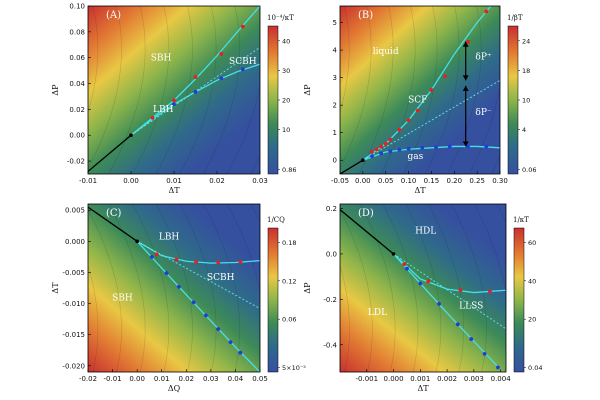 The height and width of the screenshot is (400, 600). Describe the element at coordinates (73, 304) in the screenshot. I see `y-tick-label: -0.010` at that location.